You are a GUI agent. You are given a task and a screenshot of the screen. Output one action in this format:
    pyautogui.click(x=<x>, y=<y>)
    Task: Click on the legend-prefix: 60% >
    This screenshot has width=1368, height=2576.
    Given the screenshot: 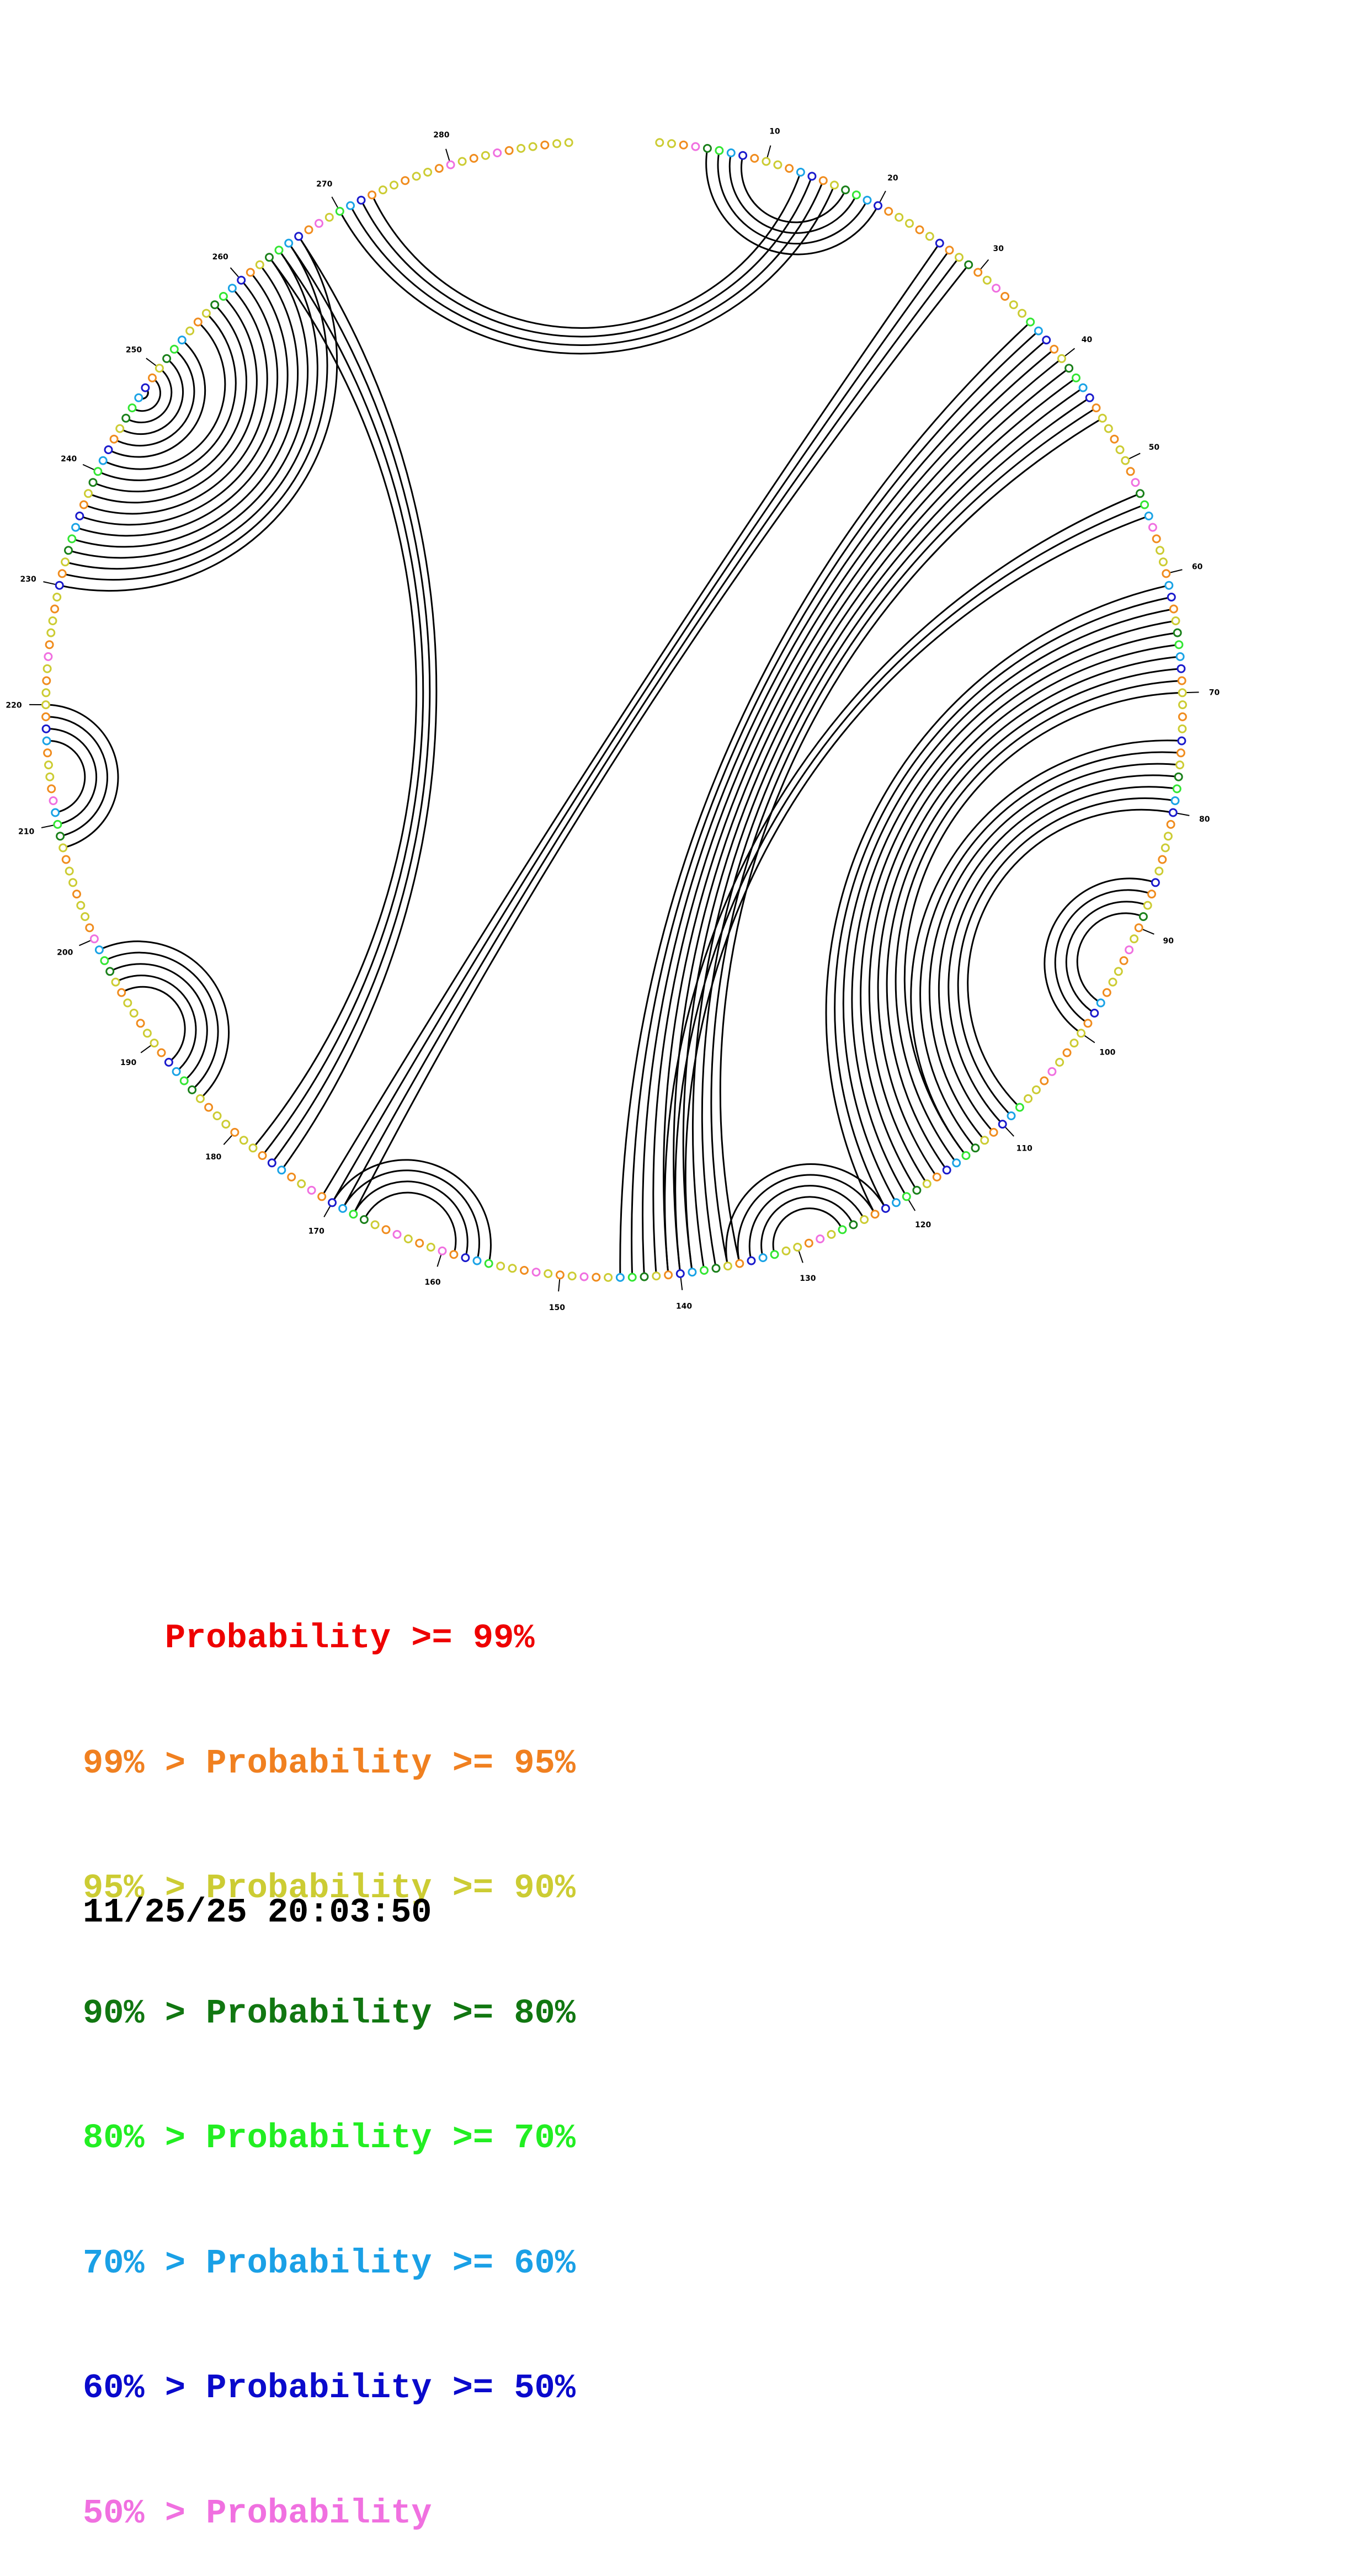 What is the action you would take?
    pyautogui.click(x=144, y=2388)
    